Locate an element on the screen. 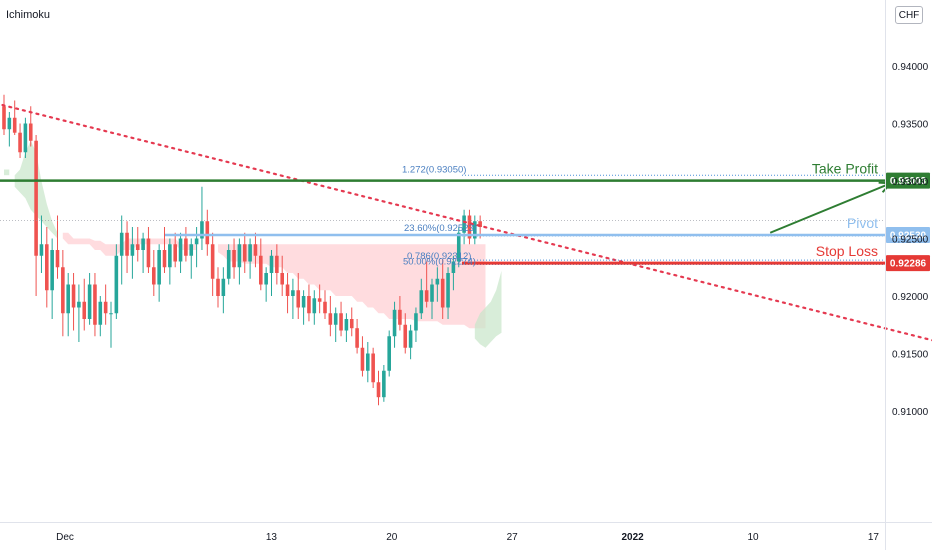  y-tick-label: 0.93500 is located at coordinates (910, 125).